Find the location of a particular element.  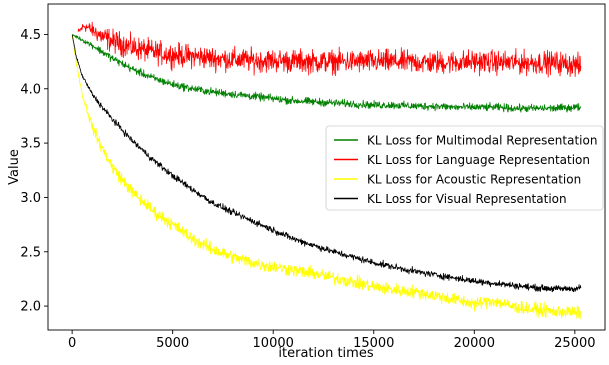

x-axis: 0 5000 10000 15000 20000 25000 is located at coordinates (332, 340).